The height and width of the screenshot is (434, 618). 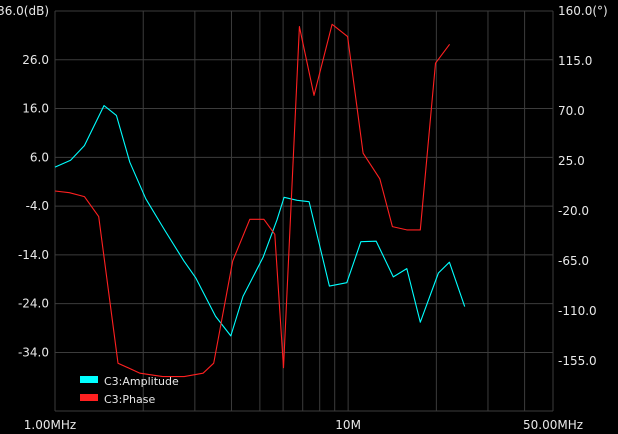 What do you see at coordinates (37, 206) in the screenshot?
I see `y-left-tick-label: -4.0` at bounding box center [37, 206].